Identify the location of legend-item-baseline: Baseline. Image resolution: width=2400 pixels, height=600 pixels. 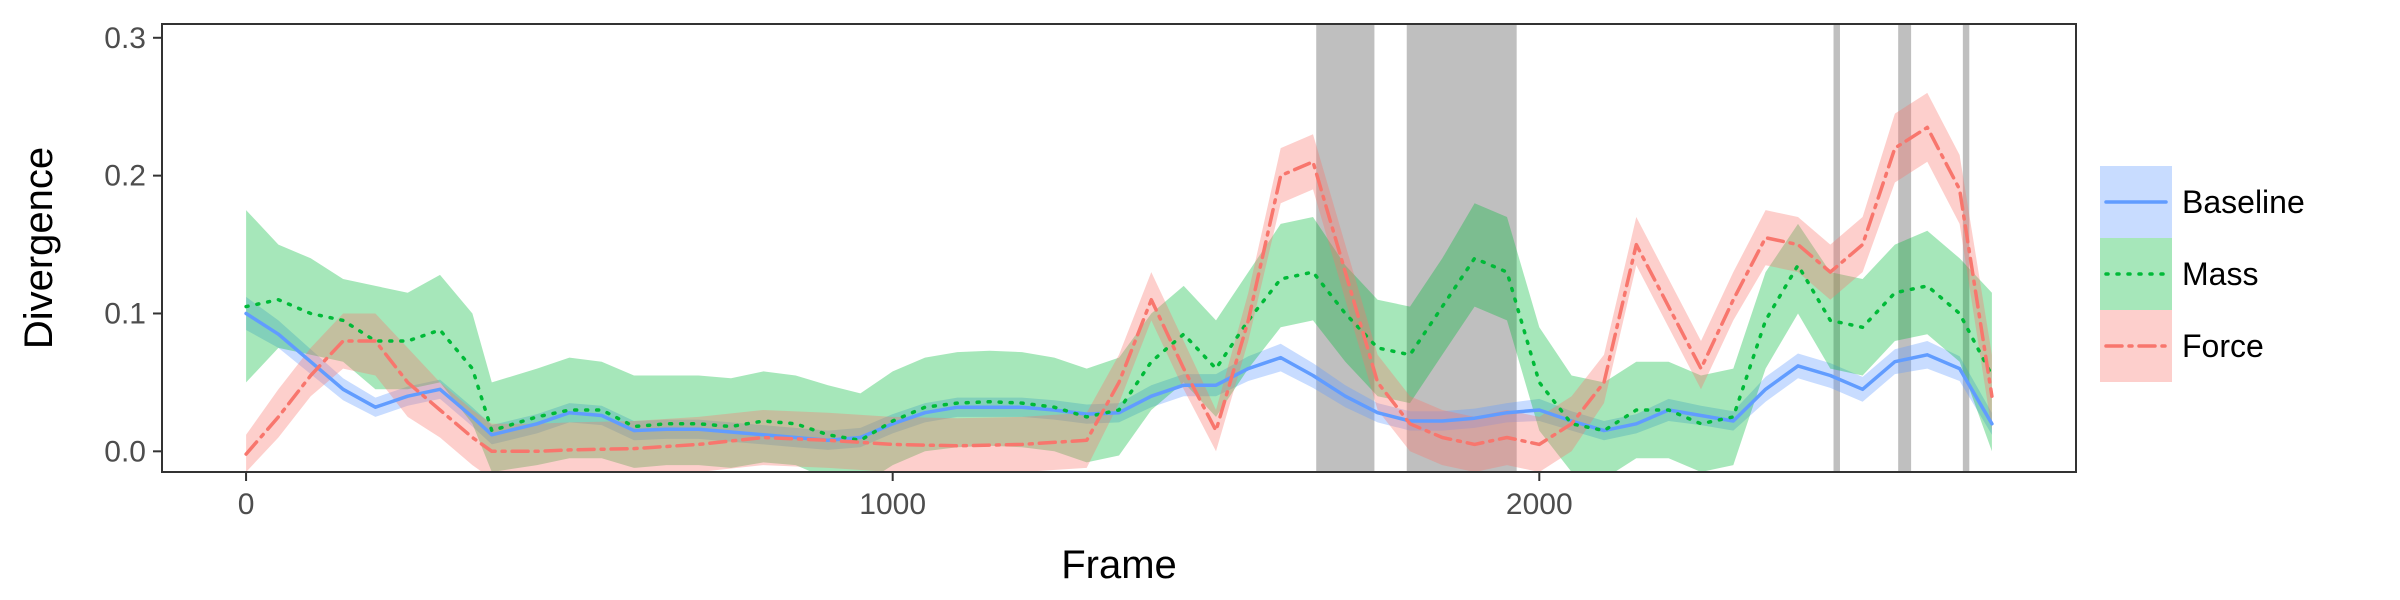
(2202, 202).